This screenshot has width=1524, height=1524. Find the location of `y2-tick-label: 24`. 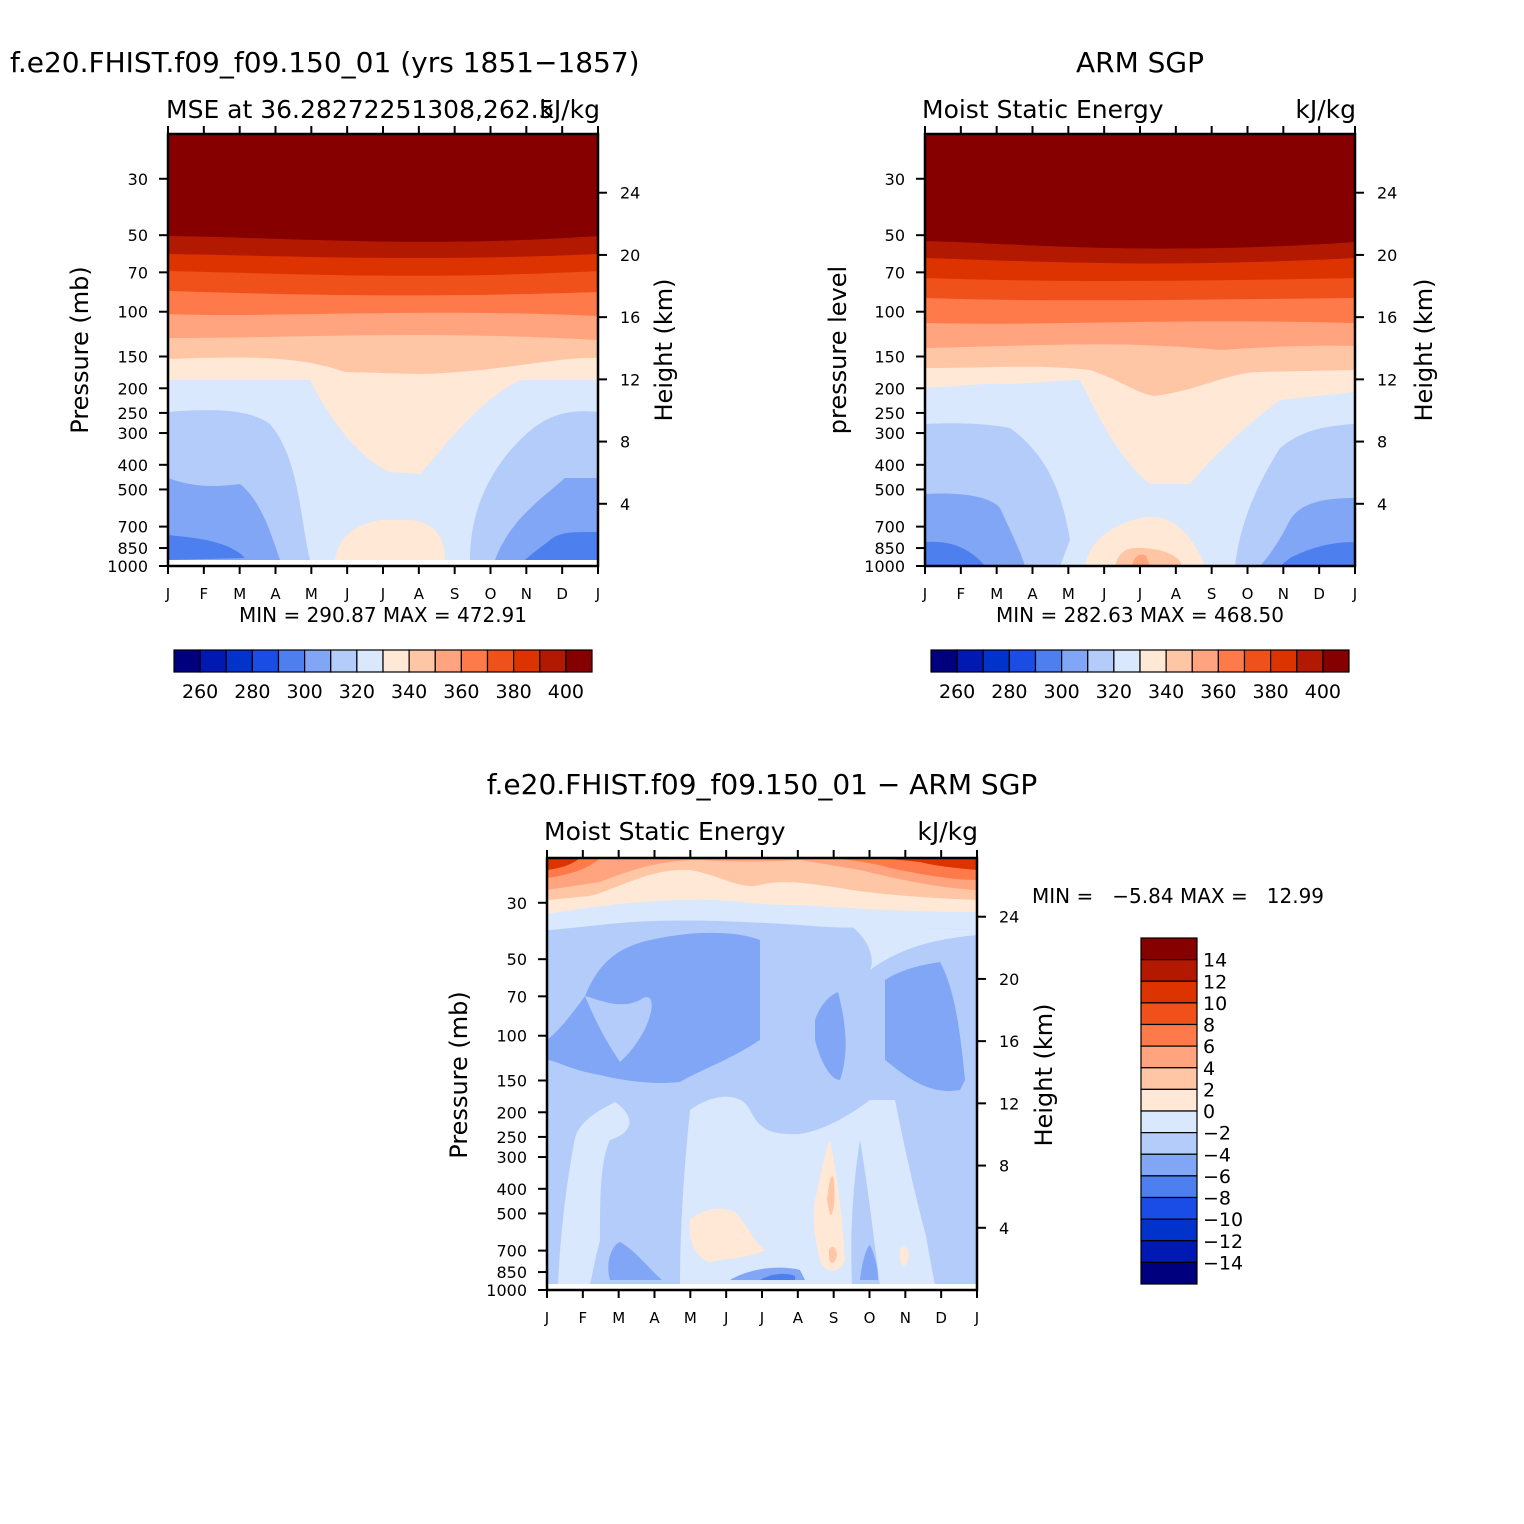

y2-tick-label: 24 is located at coordinates (1387, 193).